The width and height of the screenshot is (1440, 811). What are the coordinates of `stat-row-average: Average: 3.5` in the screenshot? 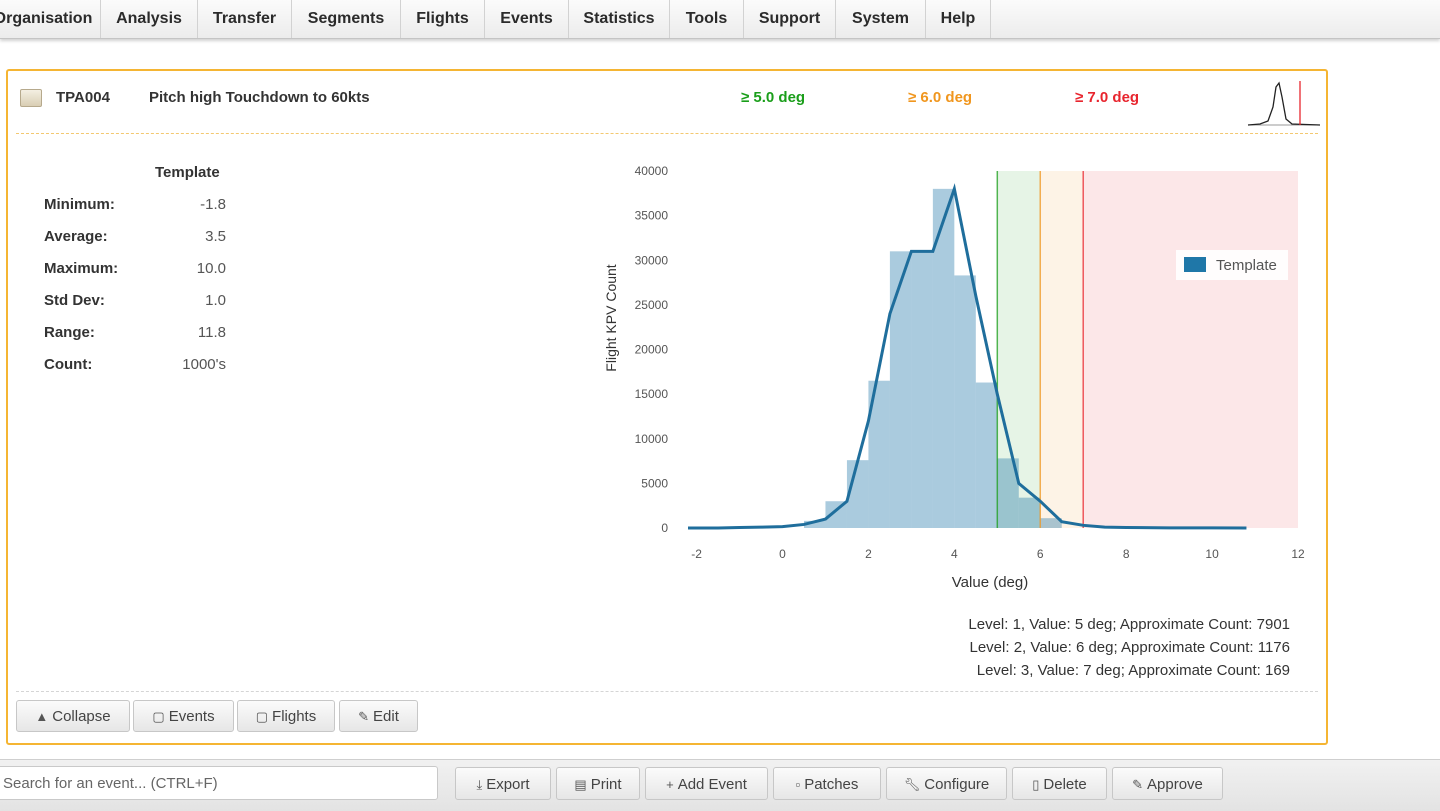 It's located at (135, 238).